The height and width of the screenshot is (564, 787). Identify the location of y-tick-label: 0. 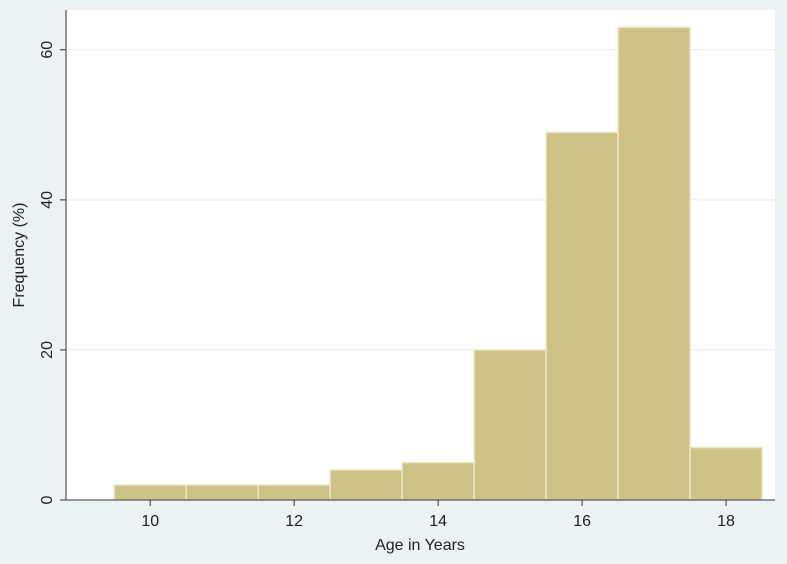
(47, 499).